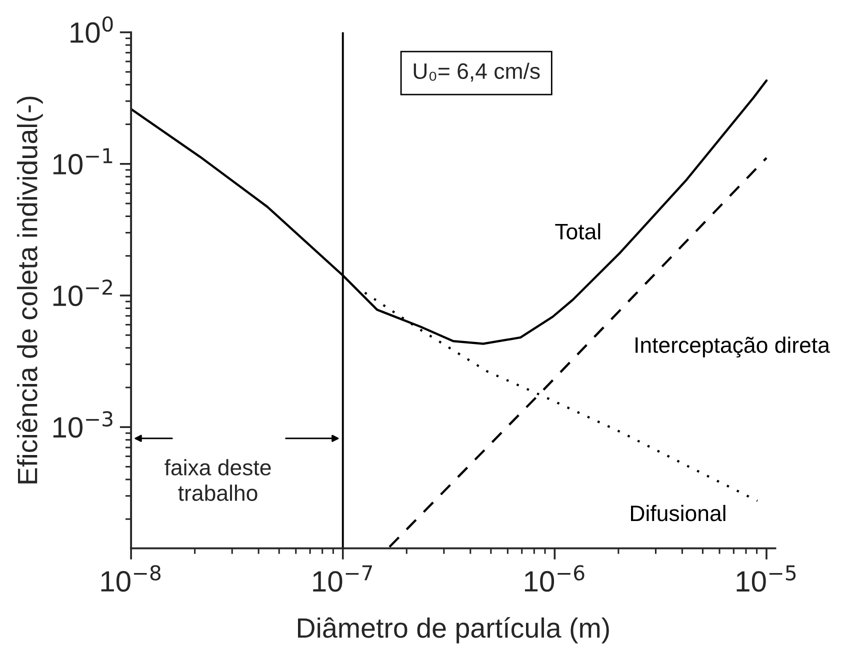  I want to click on y-axis-title: Eficiência de coleta individual(-), so click(29, 290).